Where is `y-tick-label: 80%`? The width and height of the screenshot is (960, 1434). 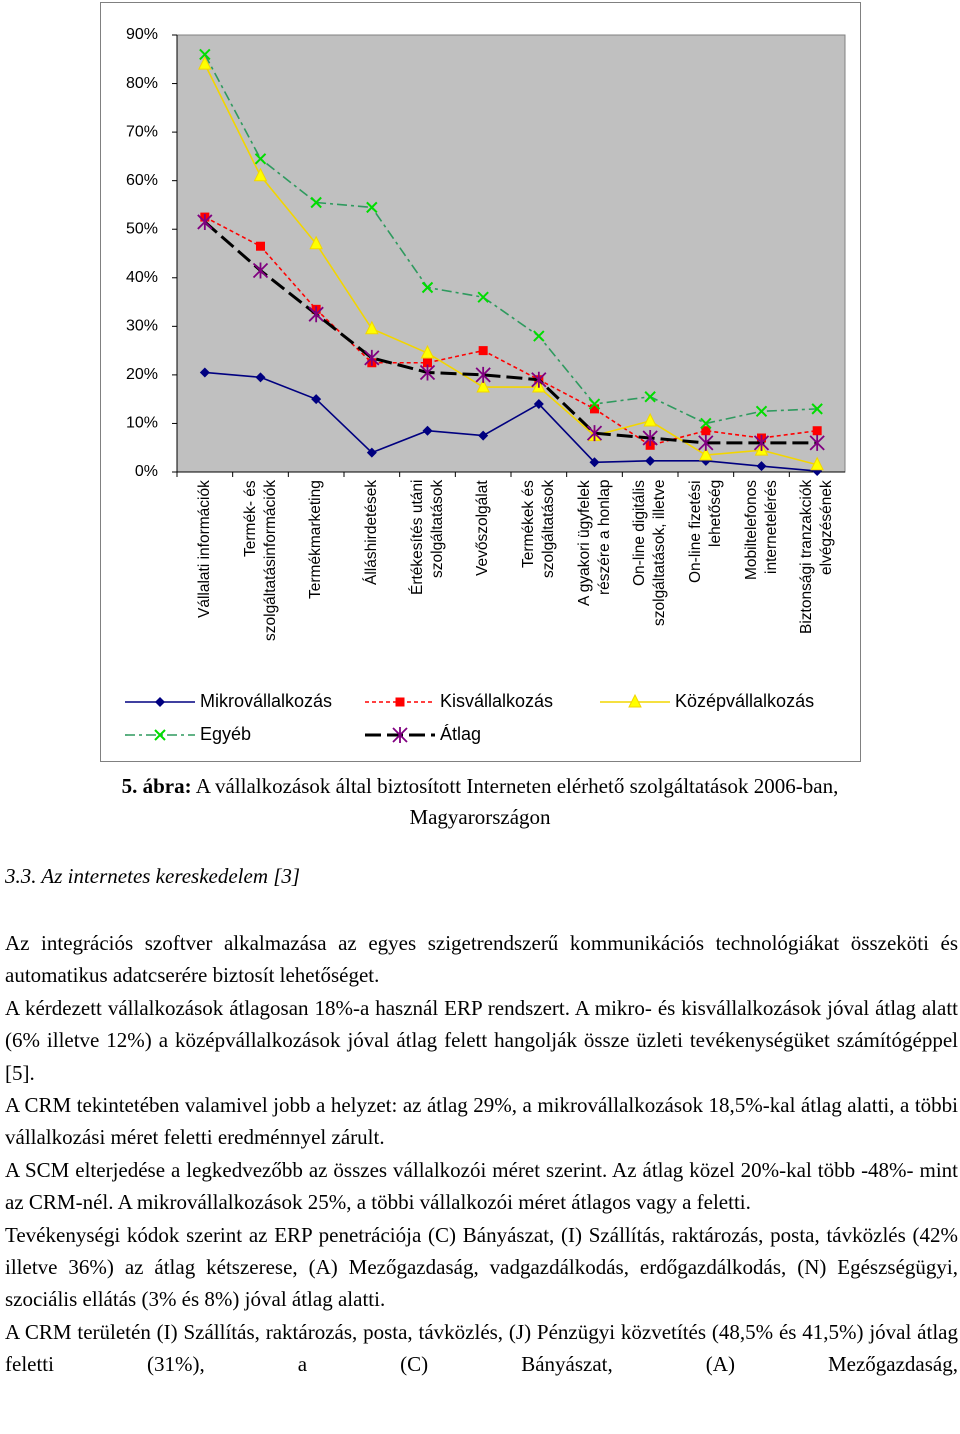
y-tick-label: 80% is located at coordinates (142, 83).